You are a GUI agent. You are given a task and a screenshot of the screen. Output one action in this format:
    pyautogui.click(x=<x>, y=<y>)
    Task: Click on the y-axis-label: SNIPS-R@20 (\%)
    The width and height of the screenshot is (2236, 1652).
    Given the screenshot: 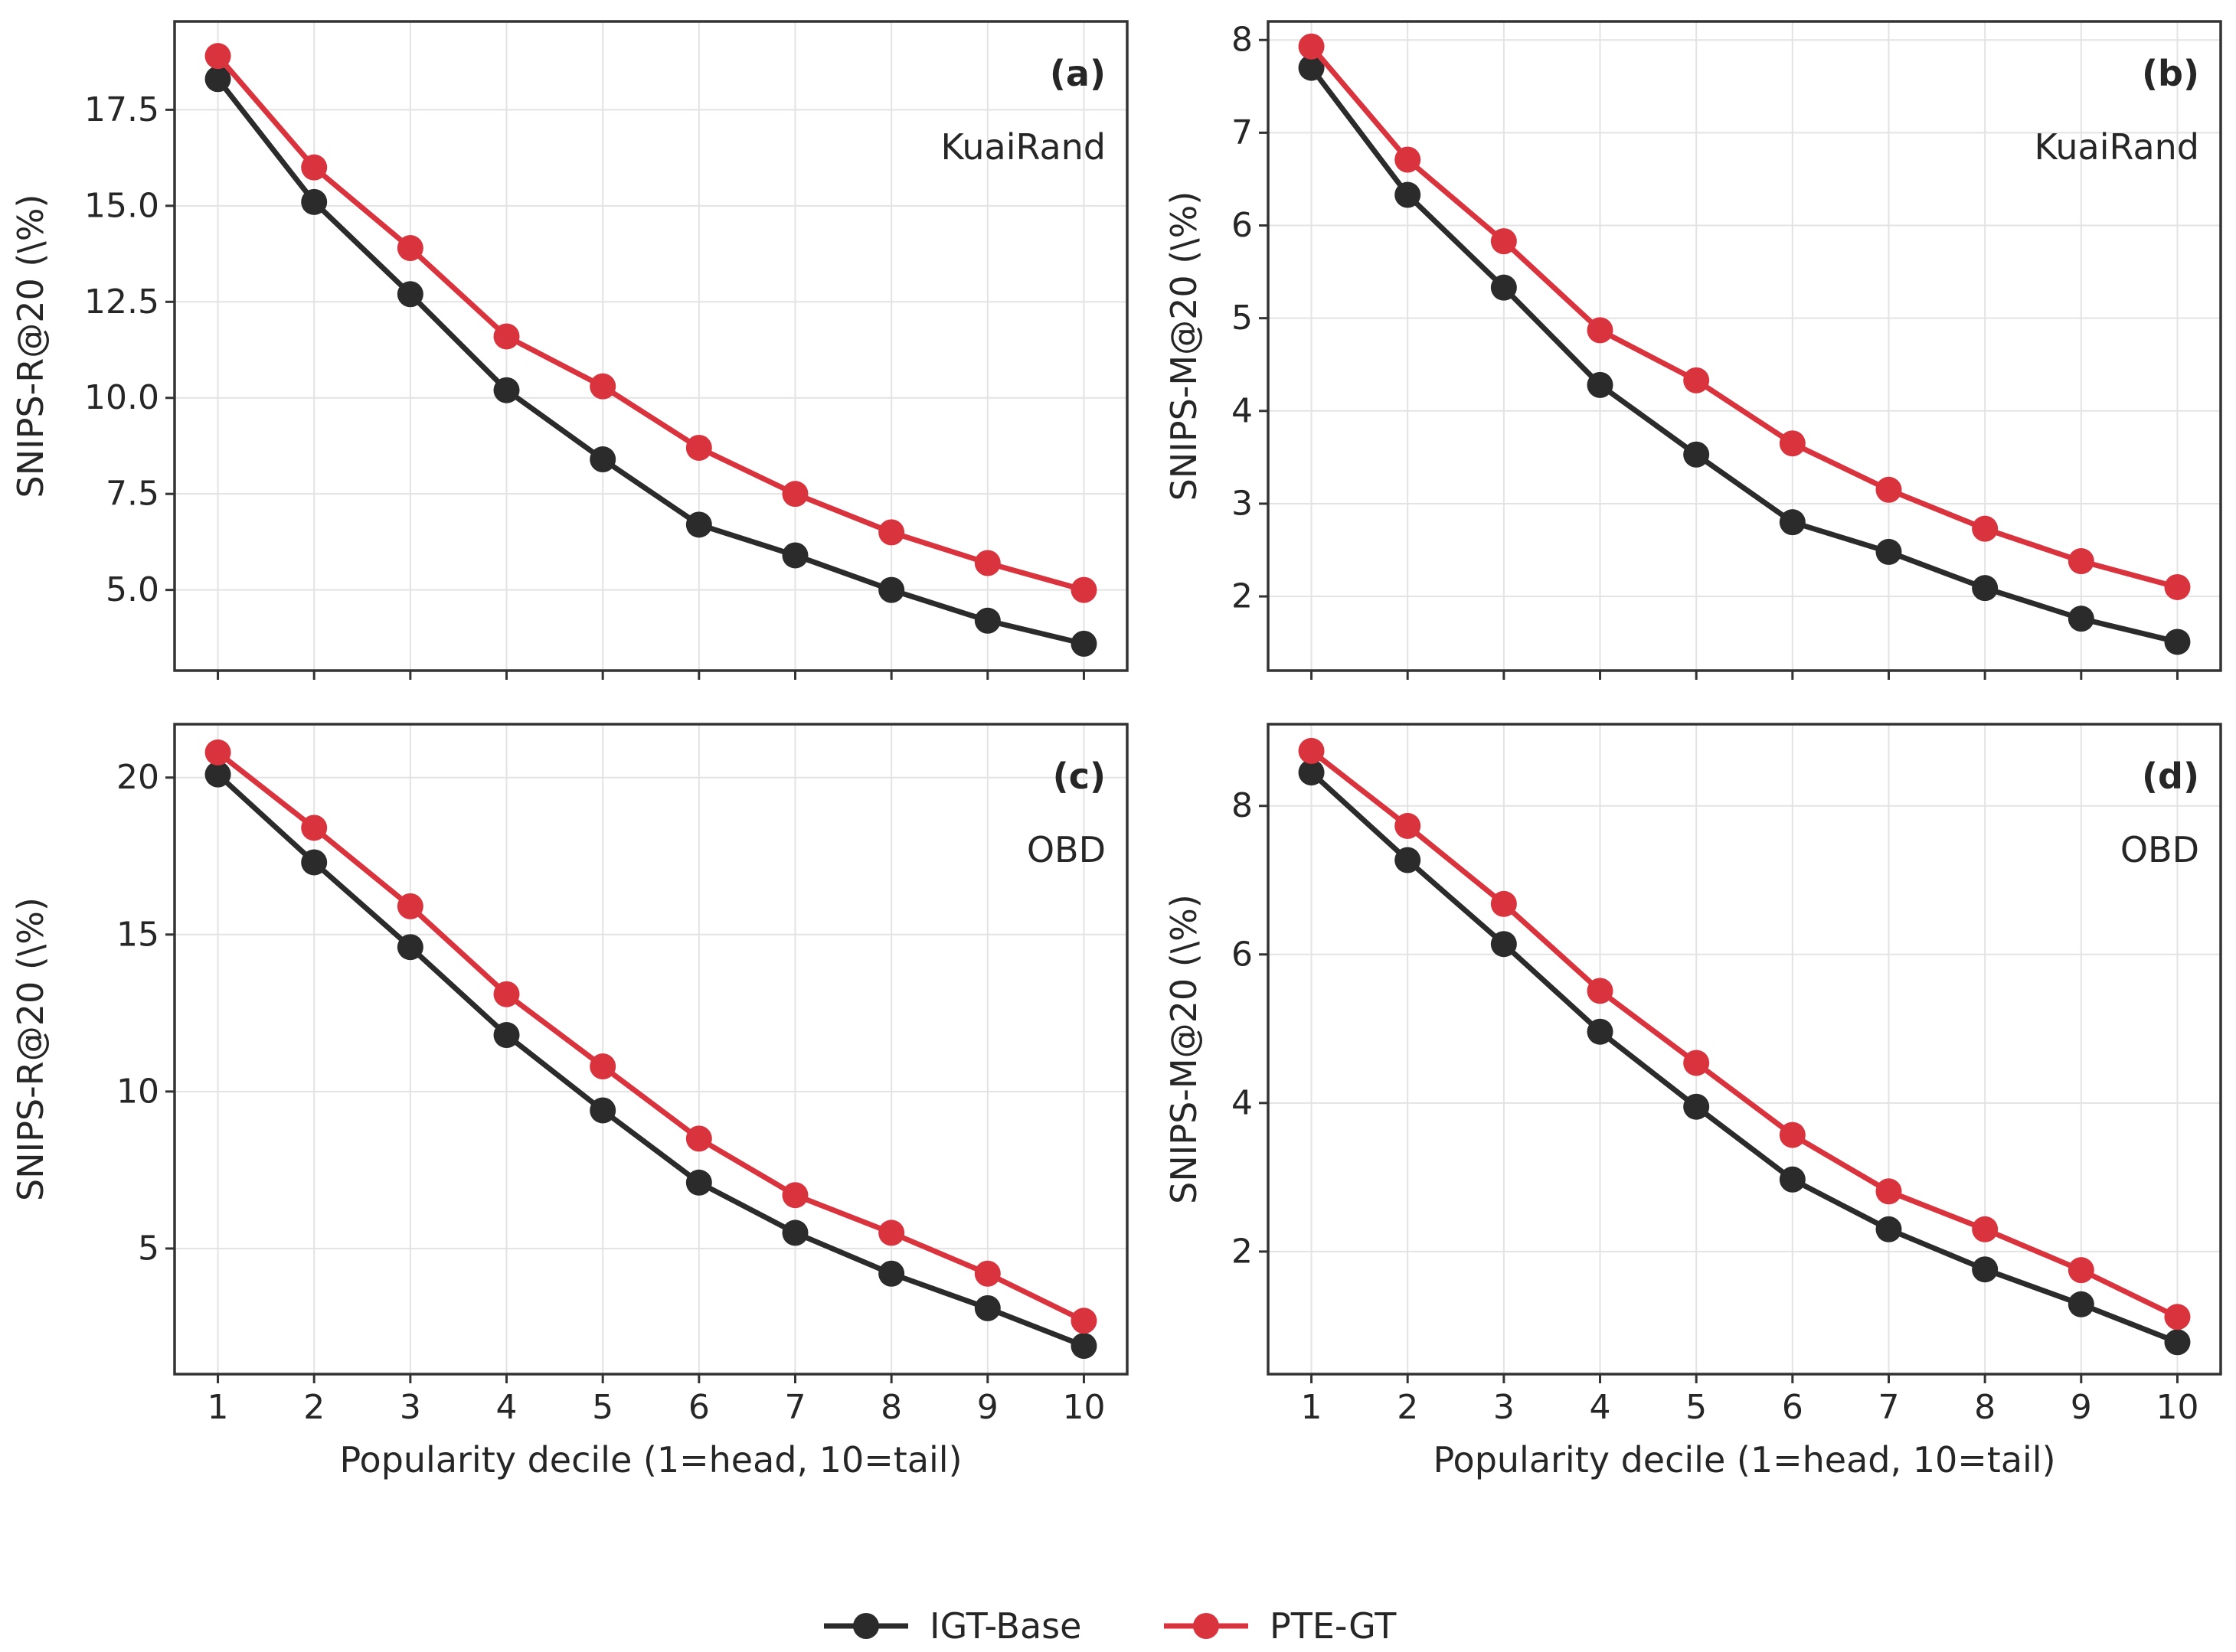 What is the action you would take?
    pyautogui.click(x=30, y=1049)
    